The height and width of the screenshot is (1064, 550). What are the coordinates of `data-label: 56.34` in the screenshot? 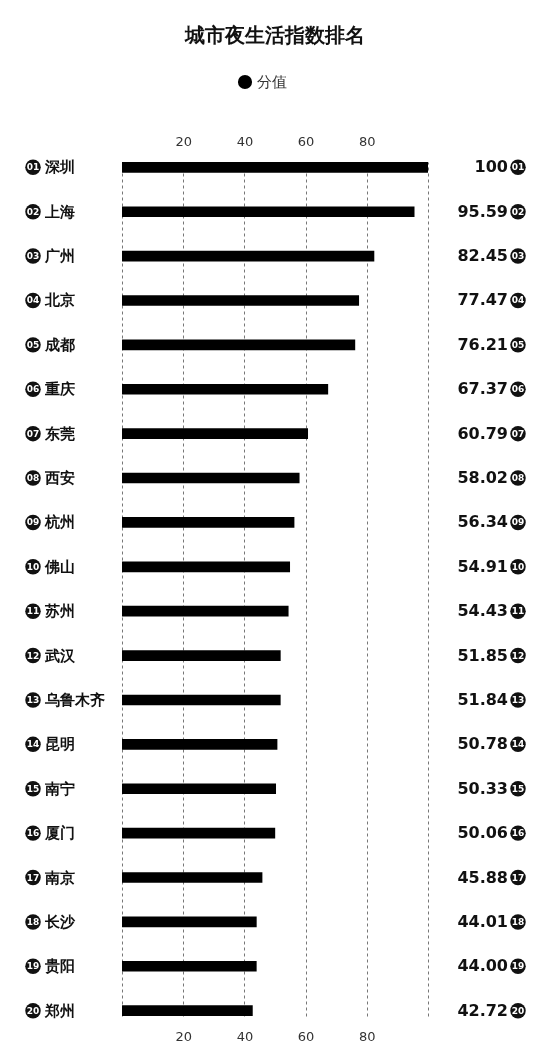 It's located at (482, 522).